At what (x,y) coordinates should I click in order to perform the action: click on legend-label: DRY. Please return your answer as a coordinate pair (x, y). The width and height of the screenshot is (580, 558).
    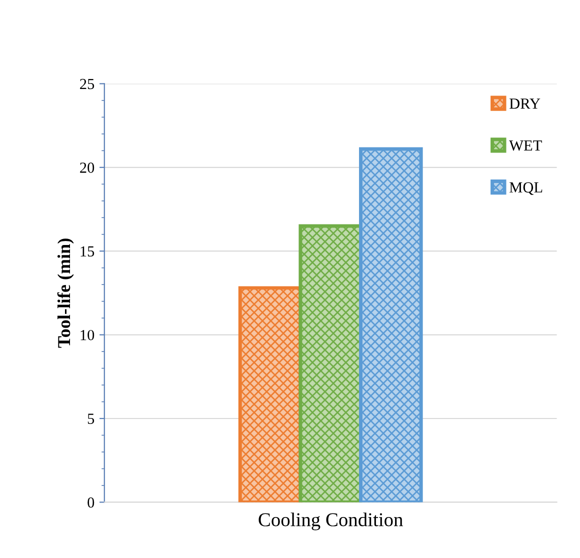
    Looking at the image, I should click on (525, 103).